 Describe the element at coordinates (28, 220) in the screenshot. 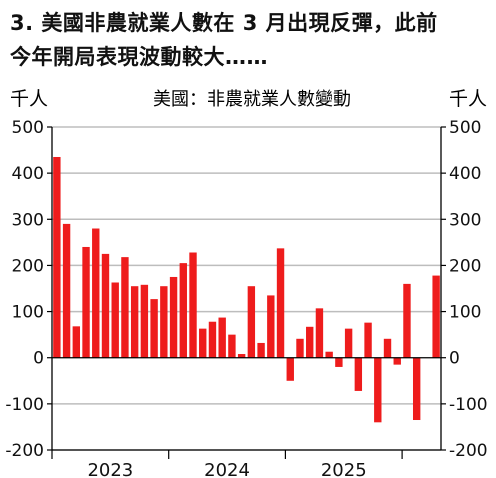

I see `y-tick-label-left: 300` at that location.